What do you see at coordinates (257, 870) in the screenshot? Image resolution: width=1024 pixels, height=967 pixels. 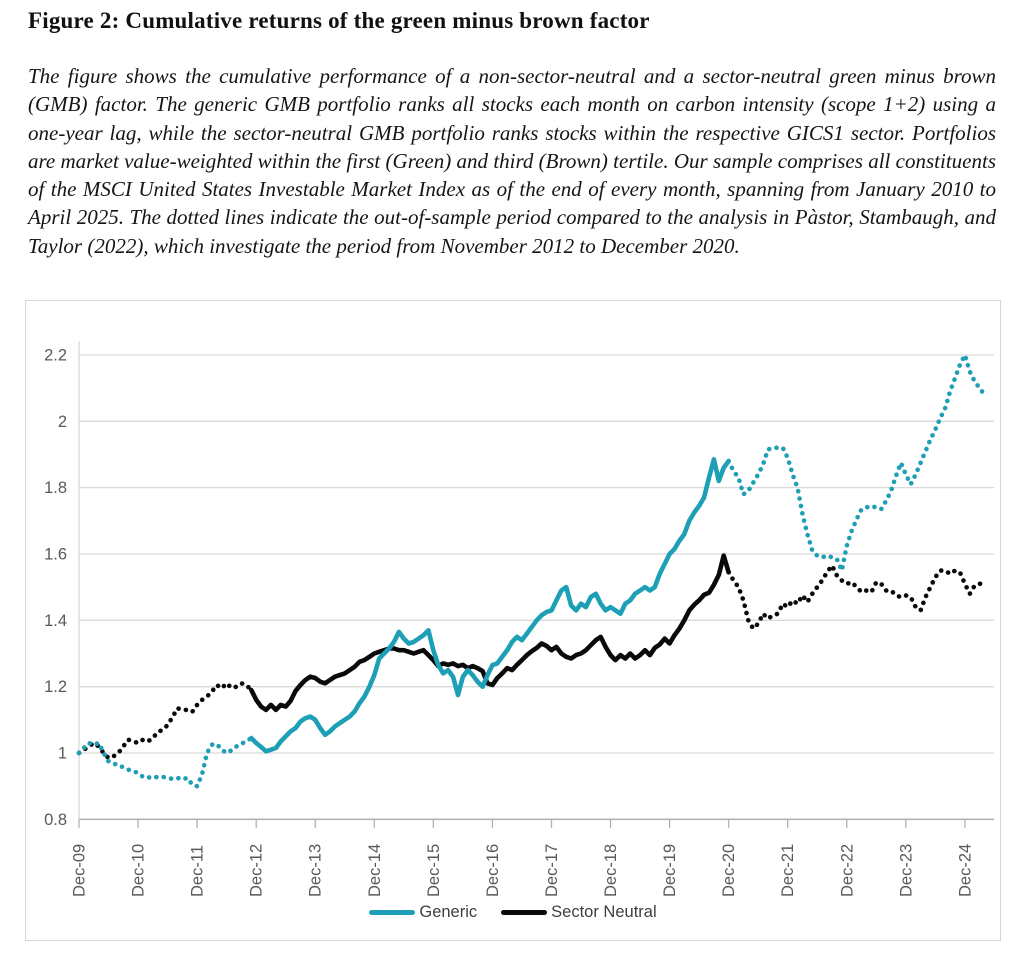 I see `x-tick-label: Dec-12` at bounding box center [257, 870].